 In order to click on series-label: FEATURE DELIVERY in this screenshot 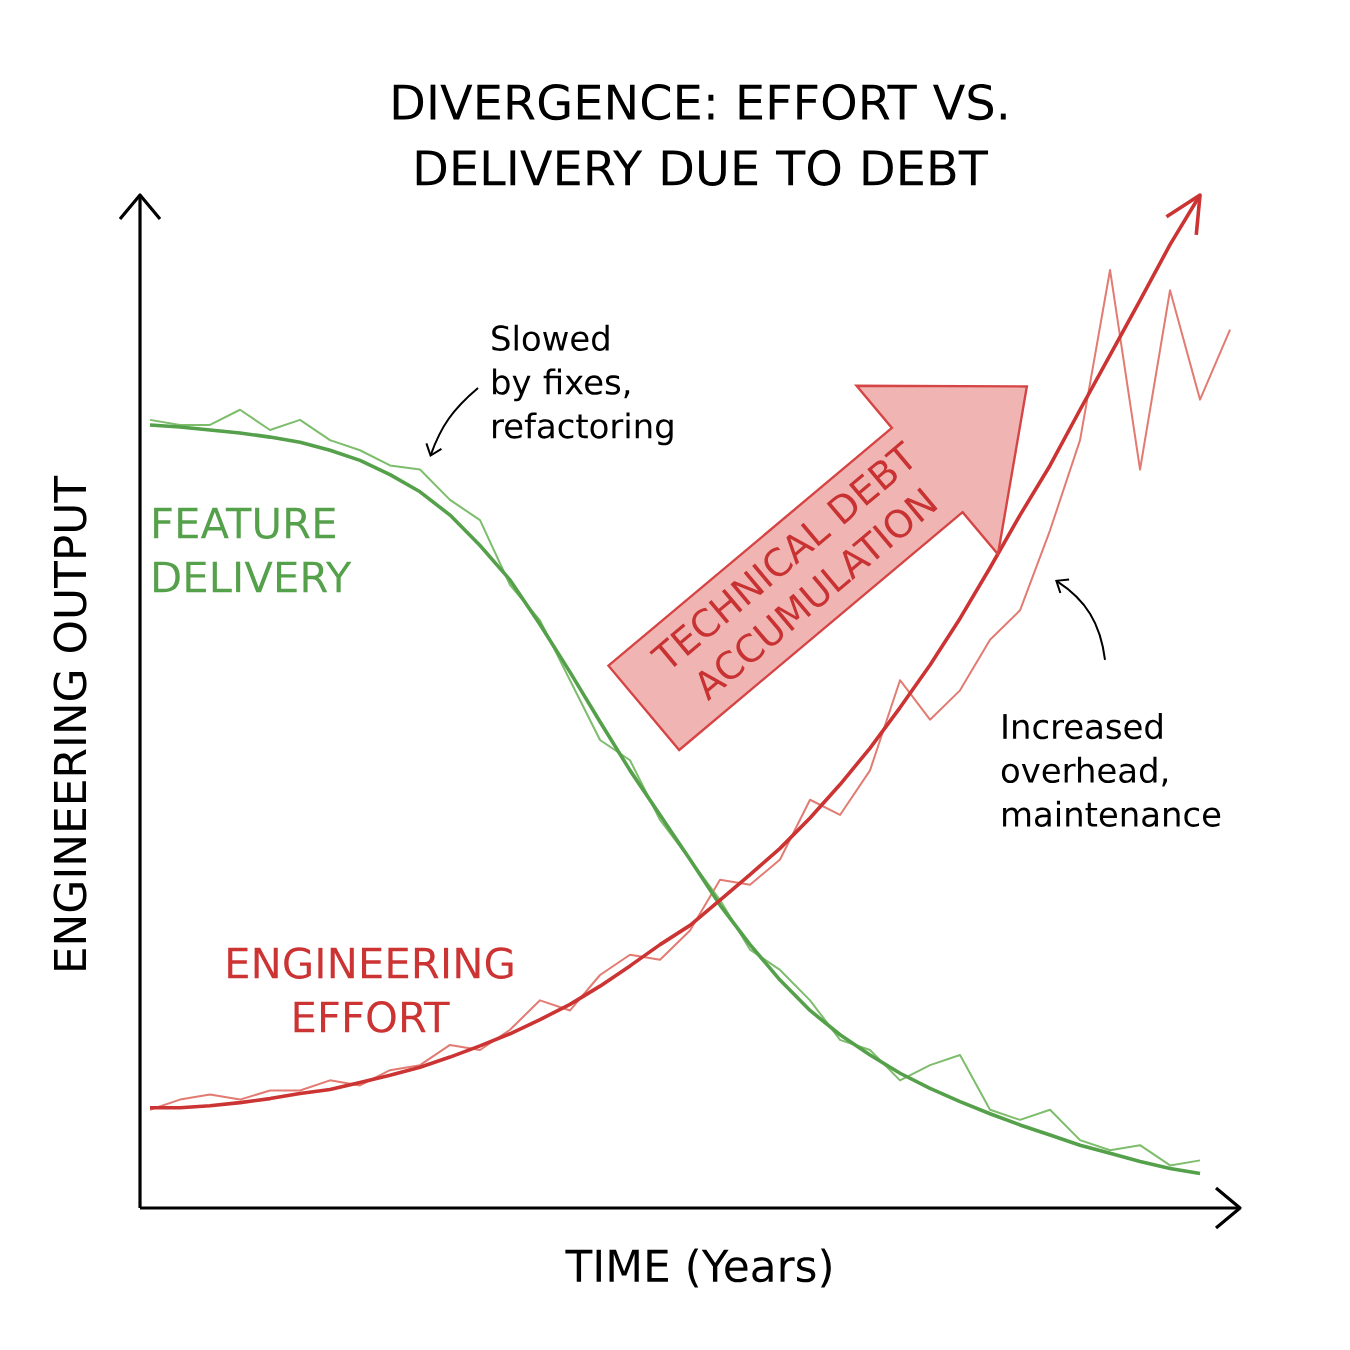, I will do `click(253, 550)`.